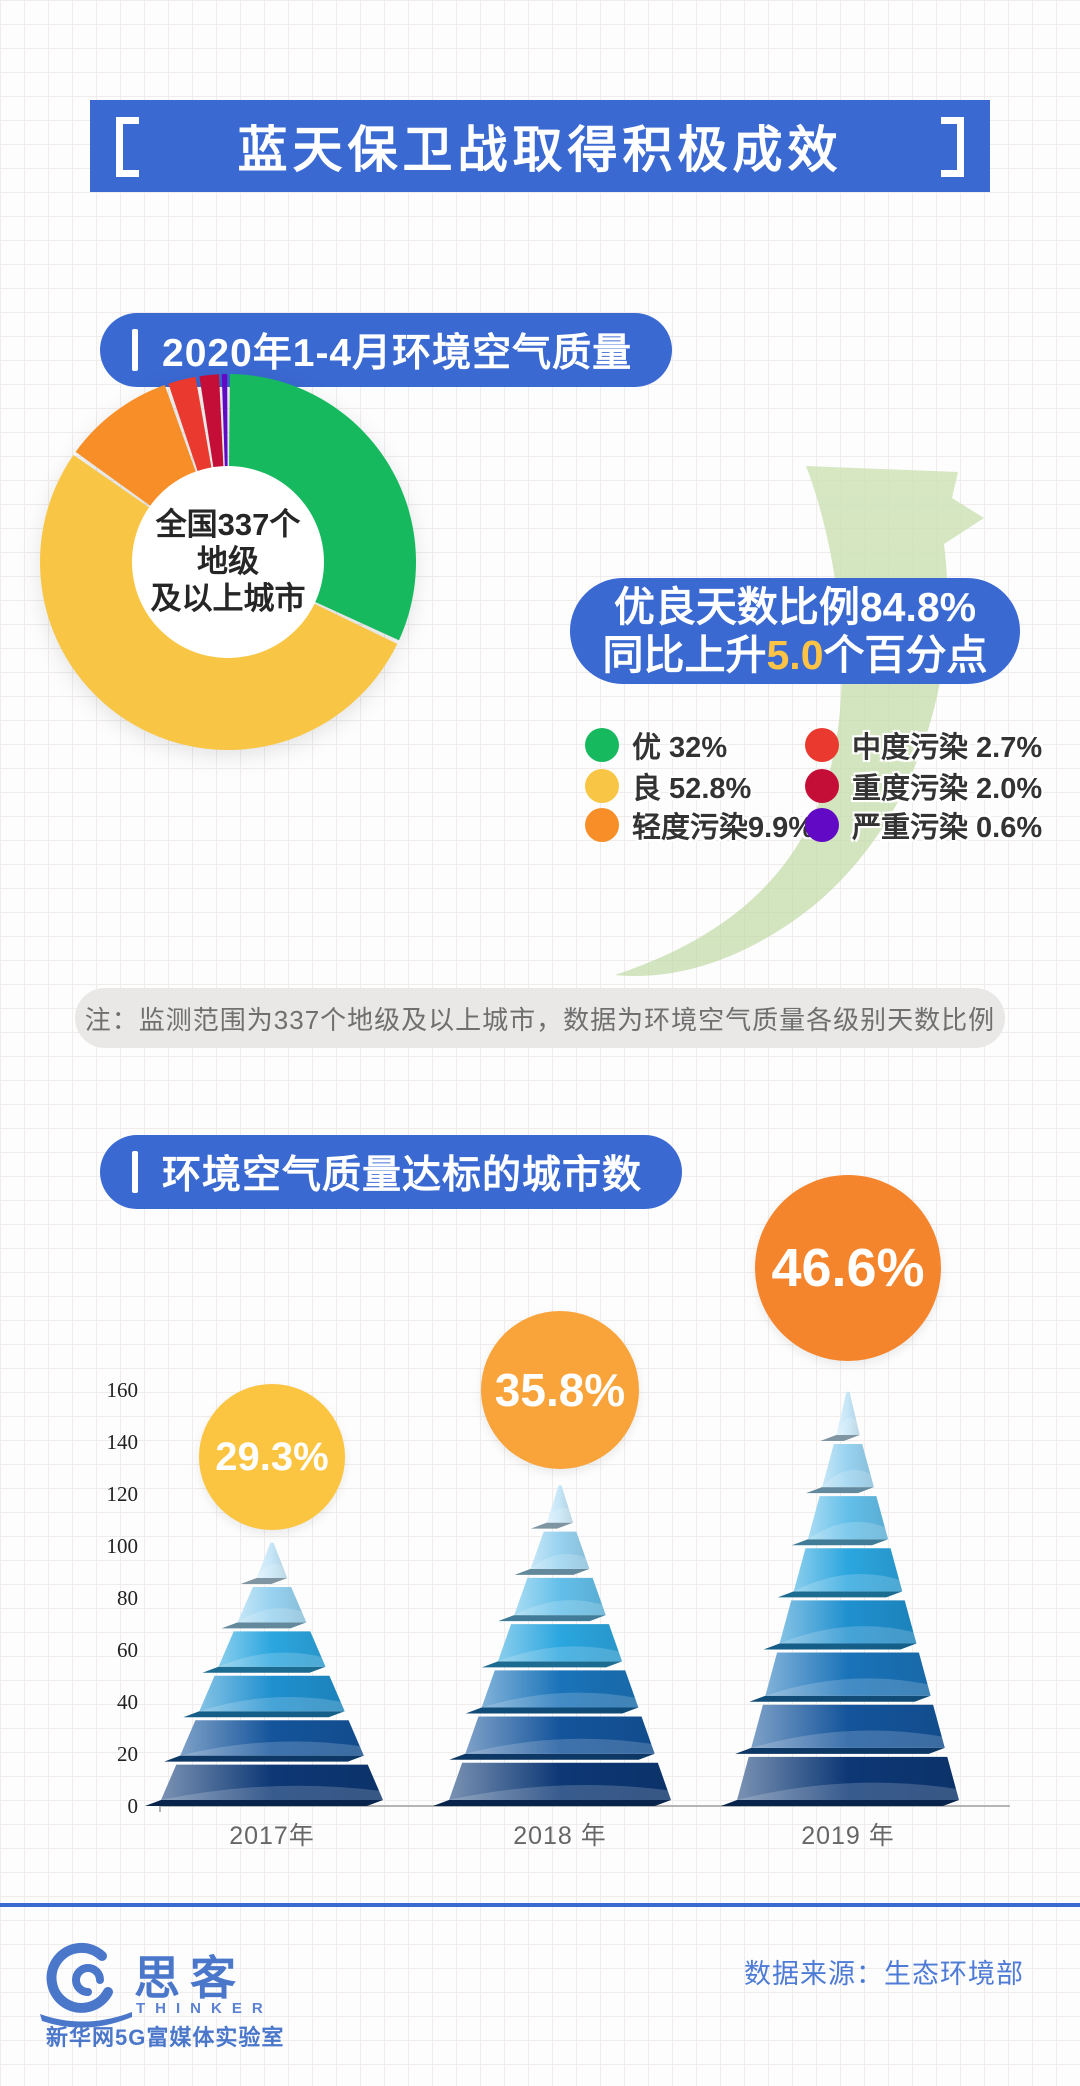  I want to click on x-category-label: 2017年, so click(272, 1836).